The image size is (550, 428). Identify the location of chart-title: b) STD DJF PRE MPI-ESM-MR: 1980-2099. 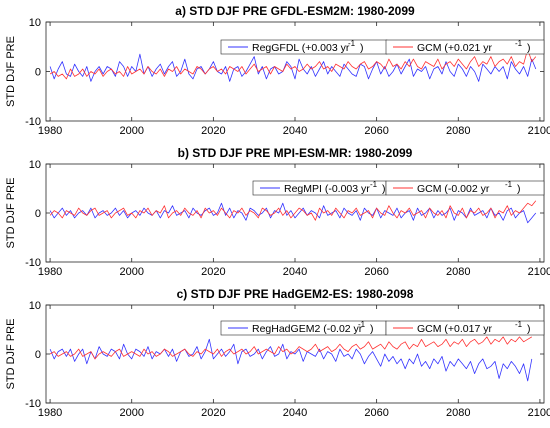
(295, 153).